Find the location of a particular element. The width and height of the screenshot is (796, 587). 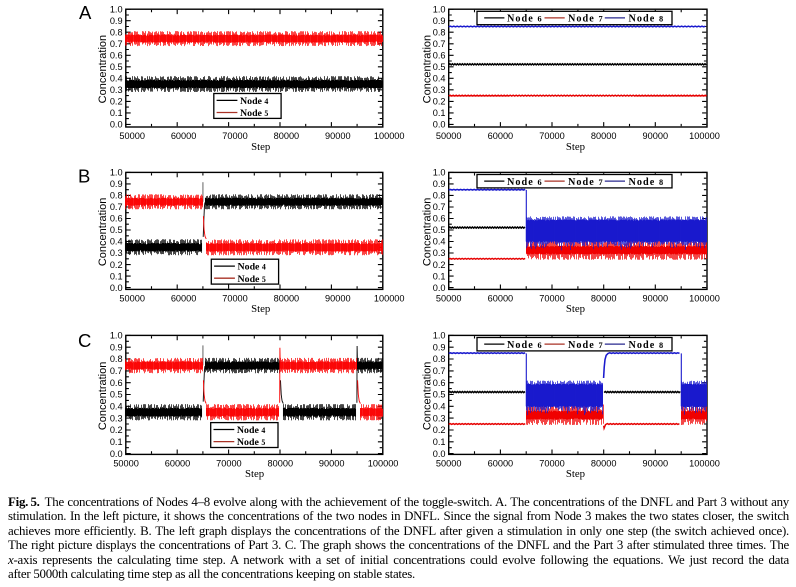

svg-text: B is located at coordinates (84, 176).